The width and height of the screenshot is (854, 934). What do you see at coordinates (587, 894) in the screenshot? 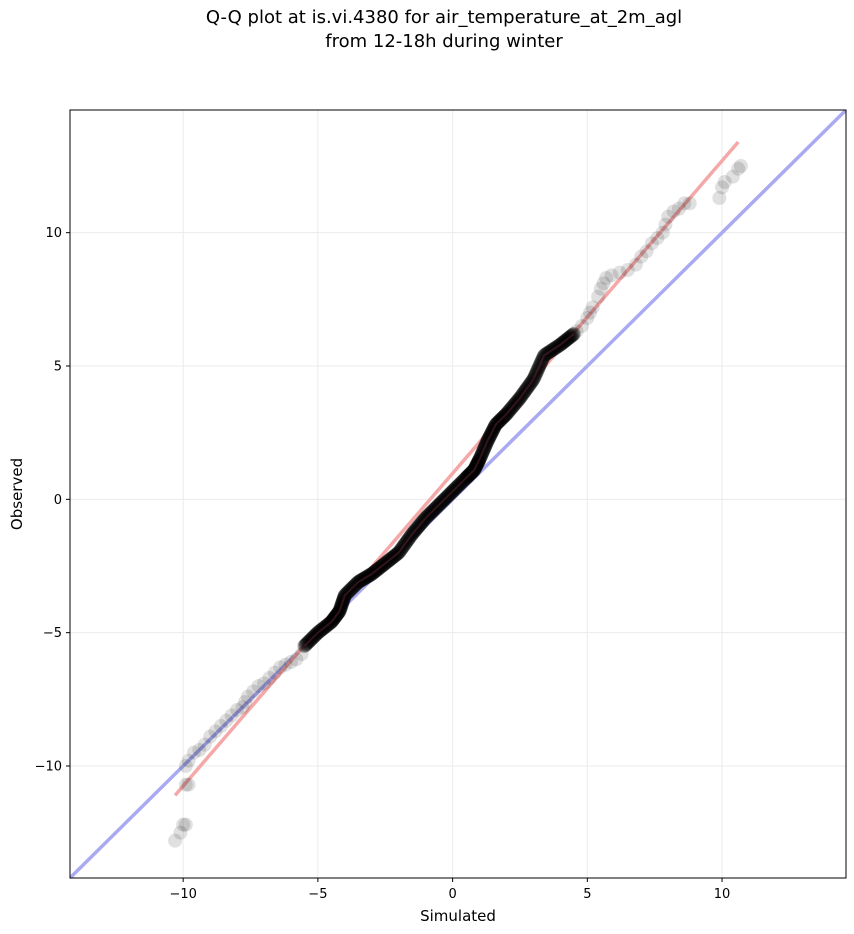
I see `x-tick-label: 5` at bounding box center [587, 894].